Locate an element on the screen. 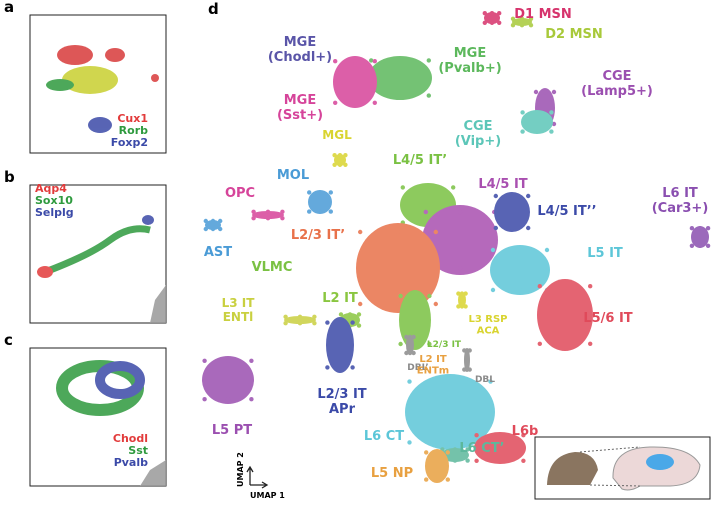 The width and height of the screenshot is (717, 514). cluster-label: L6 IT (Car3+) is located at coordinates (680, 201).